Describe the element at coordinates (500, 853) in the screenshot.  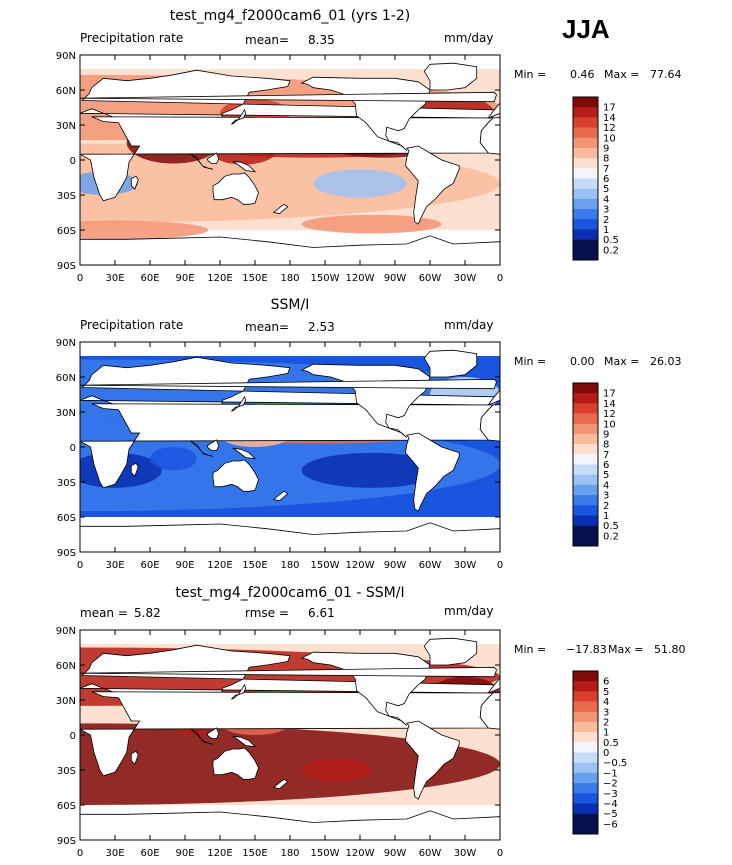
I see `lon-label-3-12: 0` at that location.